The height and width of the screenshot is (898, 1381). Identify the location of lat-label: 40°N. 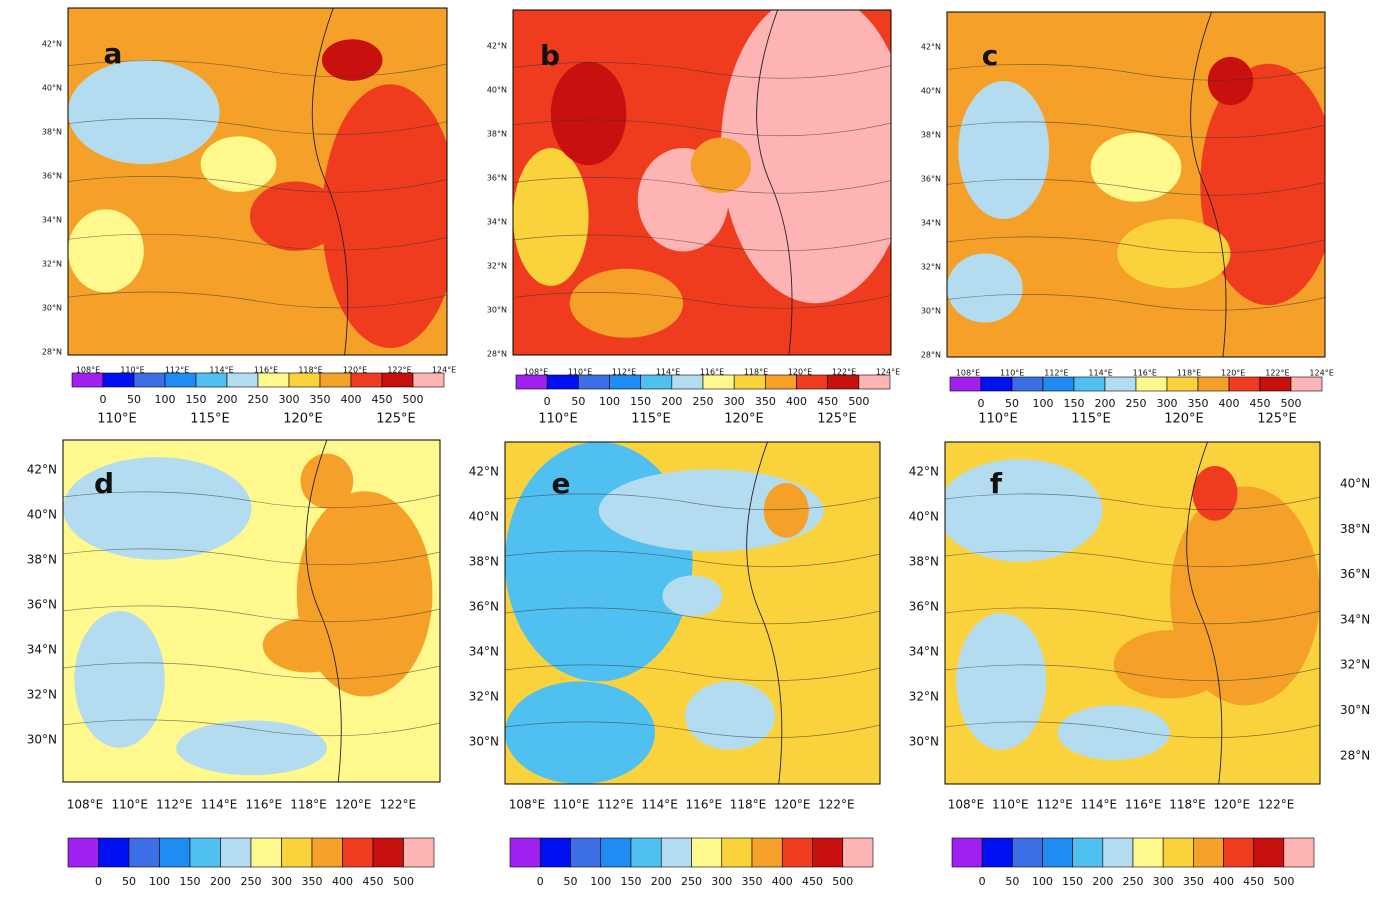
(924, 517).